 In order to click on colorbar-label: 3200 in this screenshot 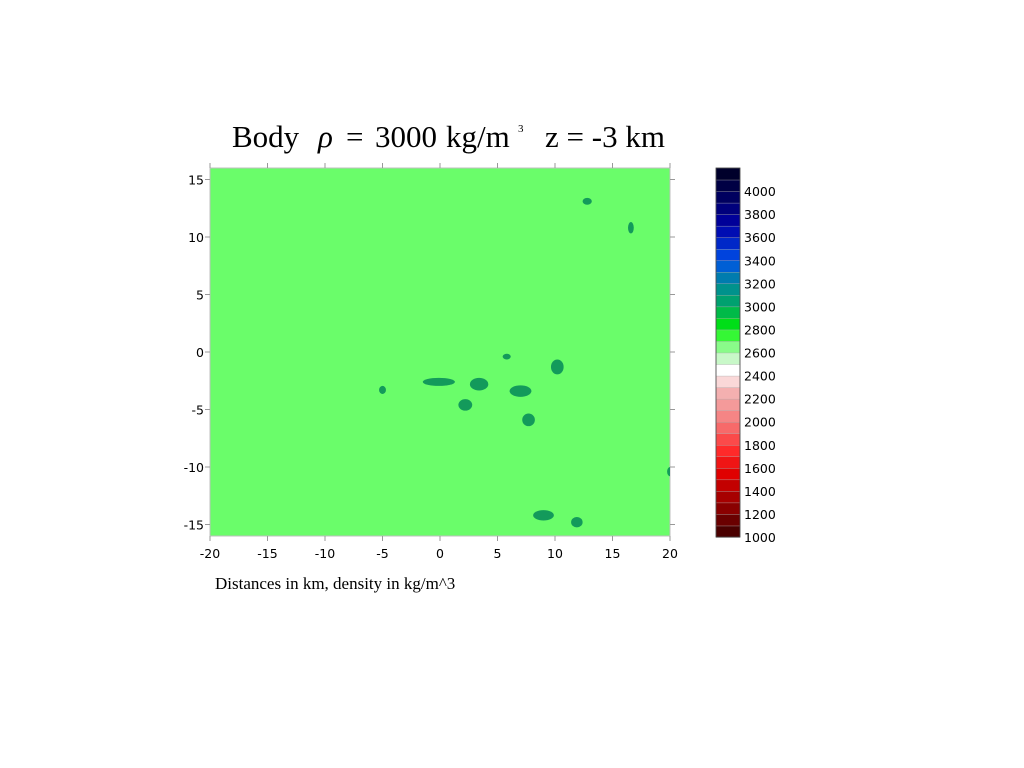, I will do `click(760, 283)`.